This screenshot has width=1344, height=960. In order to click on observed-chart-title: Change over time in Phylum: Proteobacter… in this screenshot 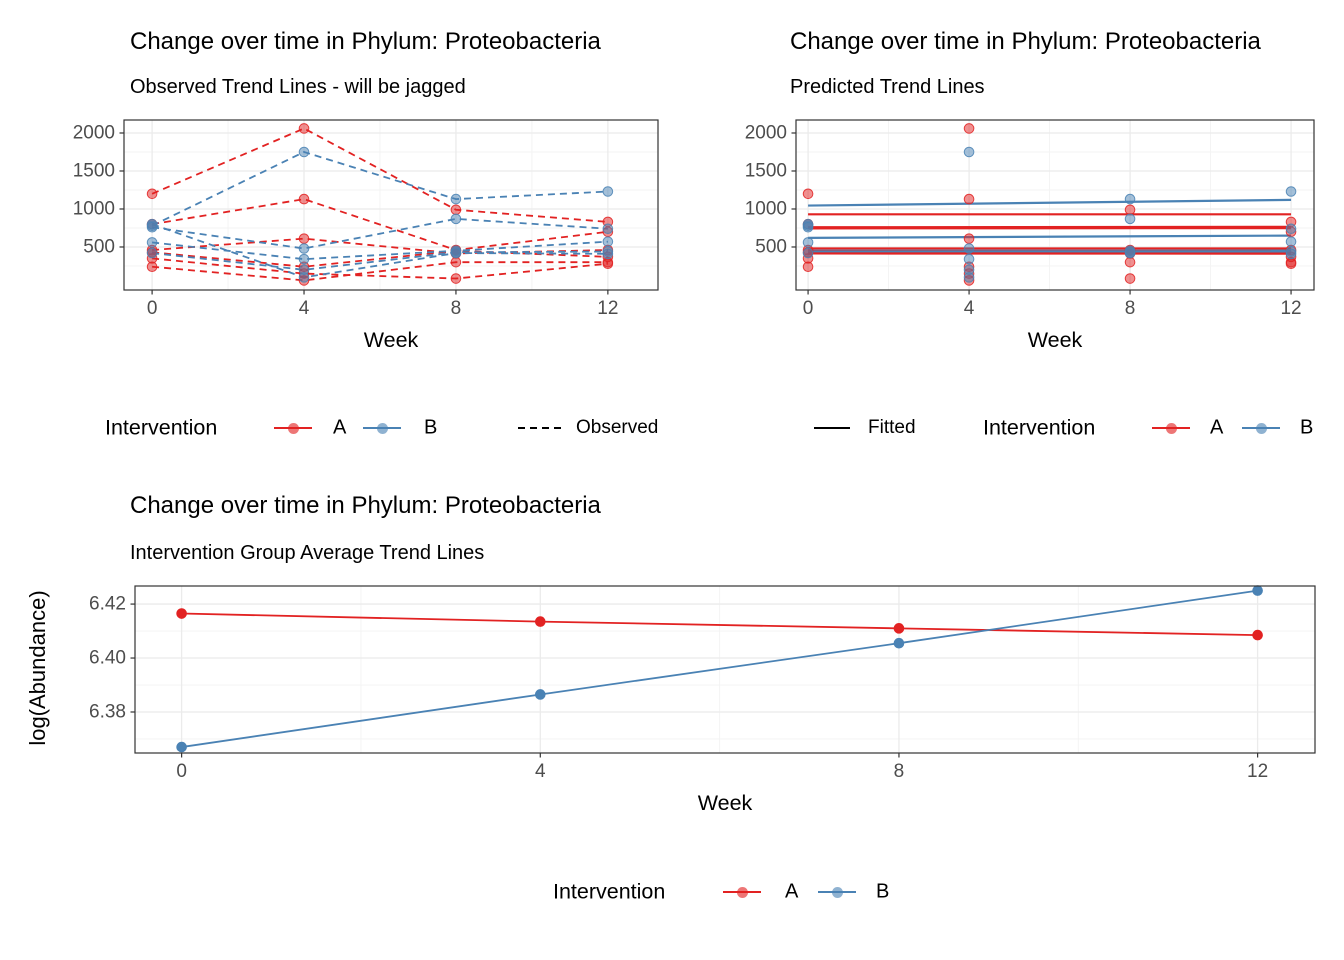, I will do `click(365, 41)`.